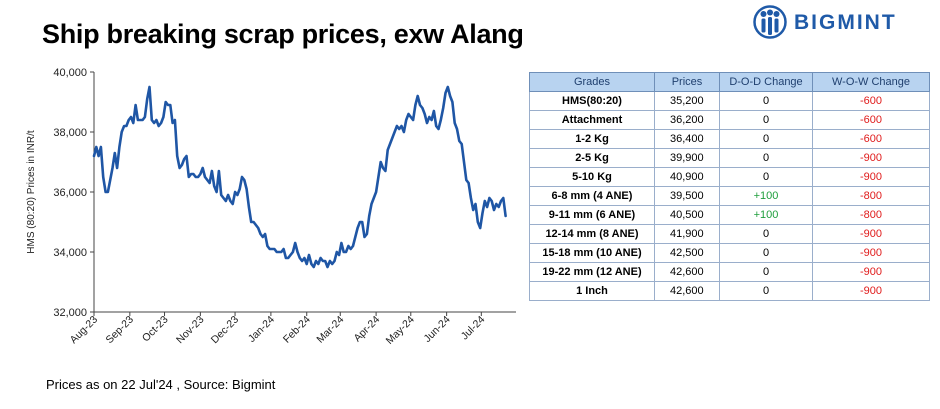 This screenshot has height=409, width=940. I want to click on logo-text: BIGMINT, so click(845, 22).